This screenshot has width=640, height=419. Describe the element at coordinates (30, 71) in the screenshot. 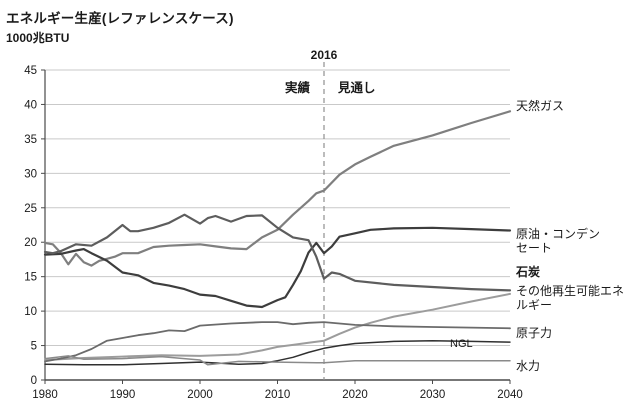

I see `y-tick-label: 45` at that location.